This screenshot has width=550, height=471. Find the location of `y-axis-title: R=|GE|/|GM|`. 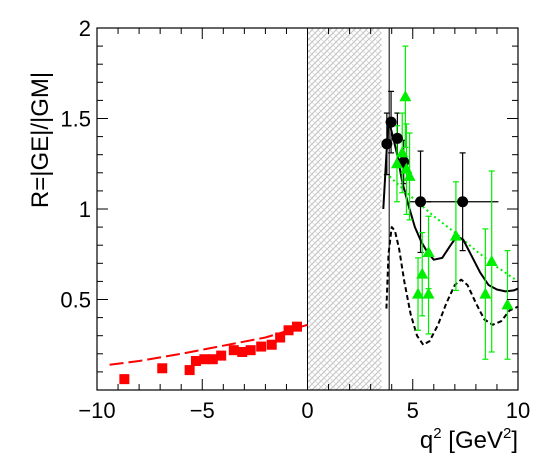

y-axis-title: R=|GE|/|GM| is located at coordinates (40, 140).